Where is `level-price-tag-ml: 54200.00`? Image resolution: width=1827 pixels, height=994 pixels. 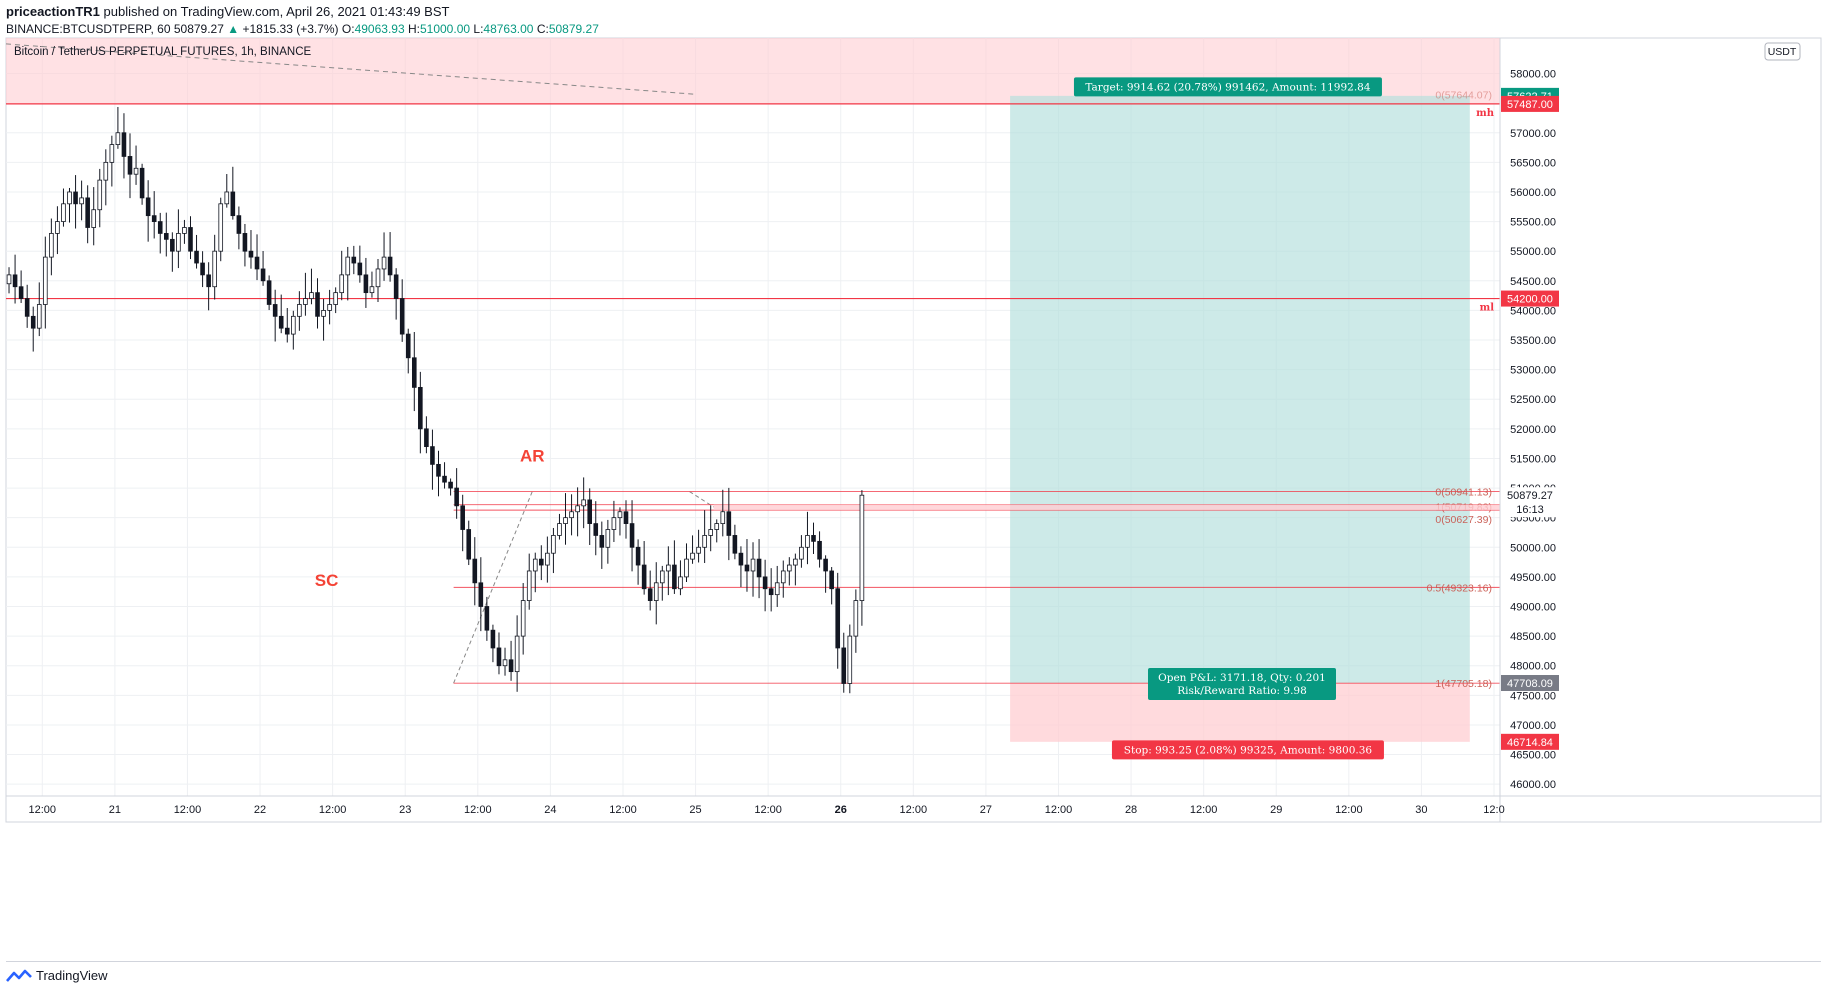
level-price-tag-ml: 54200.00 is located at coordinates (1530, 298).